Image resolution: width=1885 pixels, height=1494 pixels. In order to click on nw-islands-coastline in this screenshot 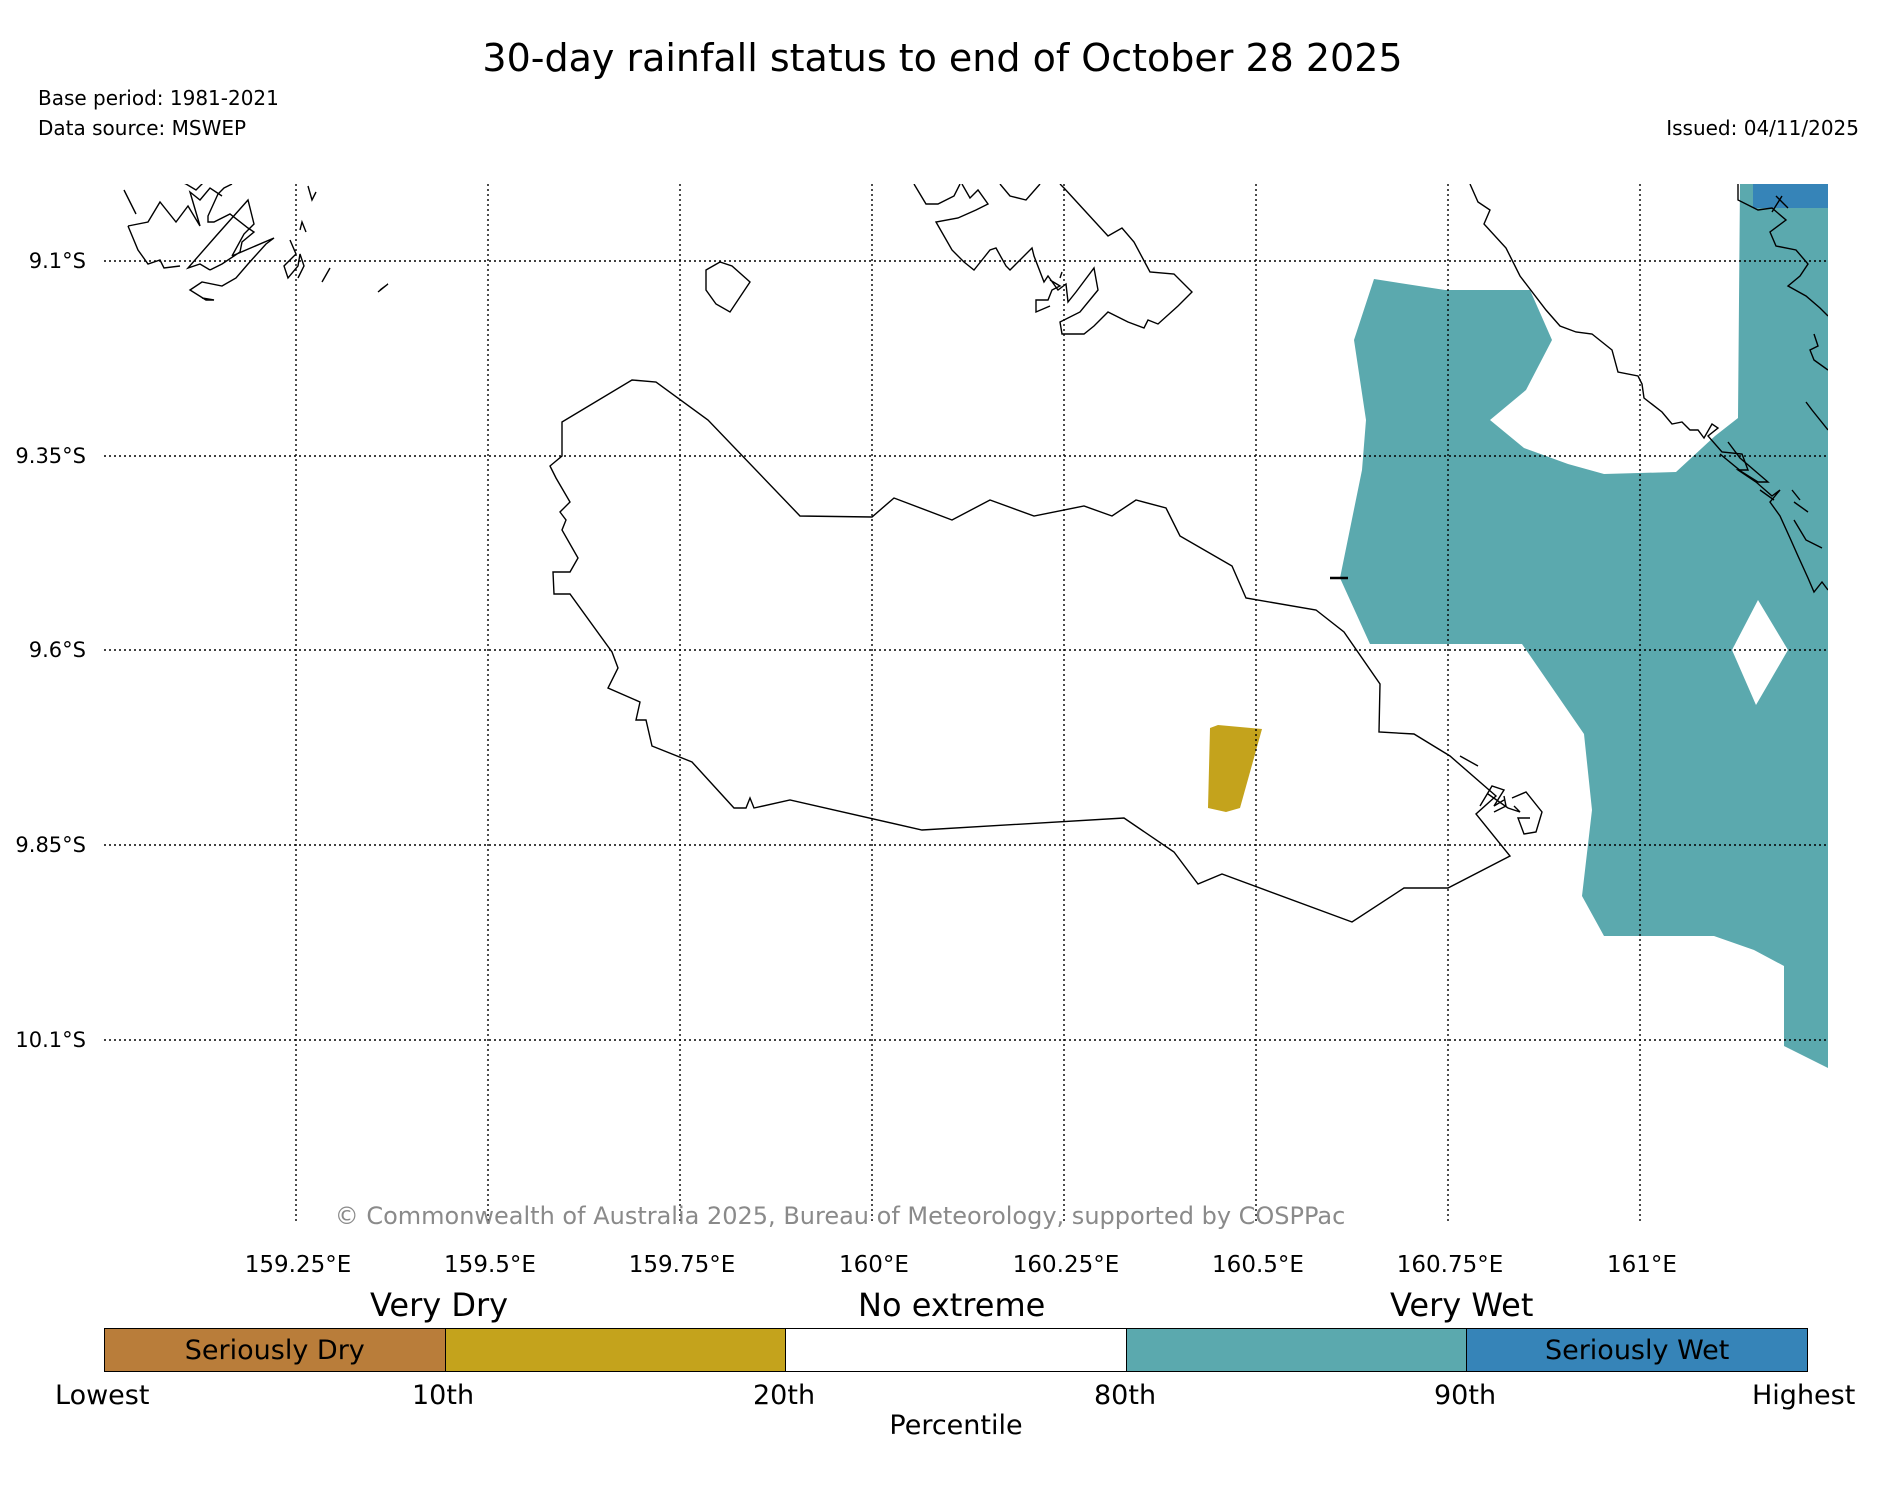, I will do `click(256, 242)`.